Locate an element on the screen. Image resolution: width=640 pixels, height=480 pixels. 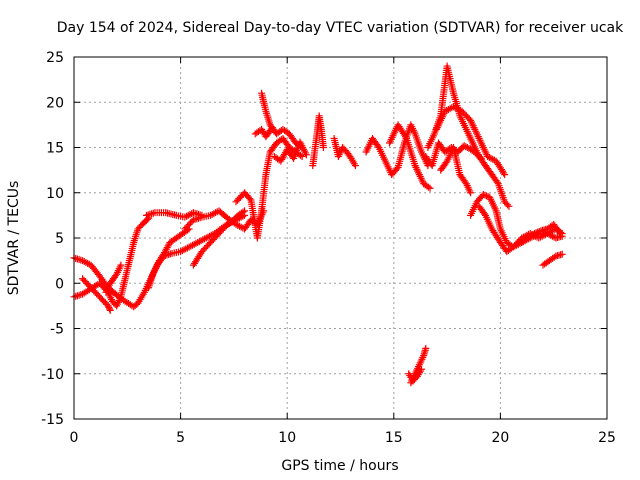
y-tick-label: 25 is located at coordinates (55, 58).